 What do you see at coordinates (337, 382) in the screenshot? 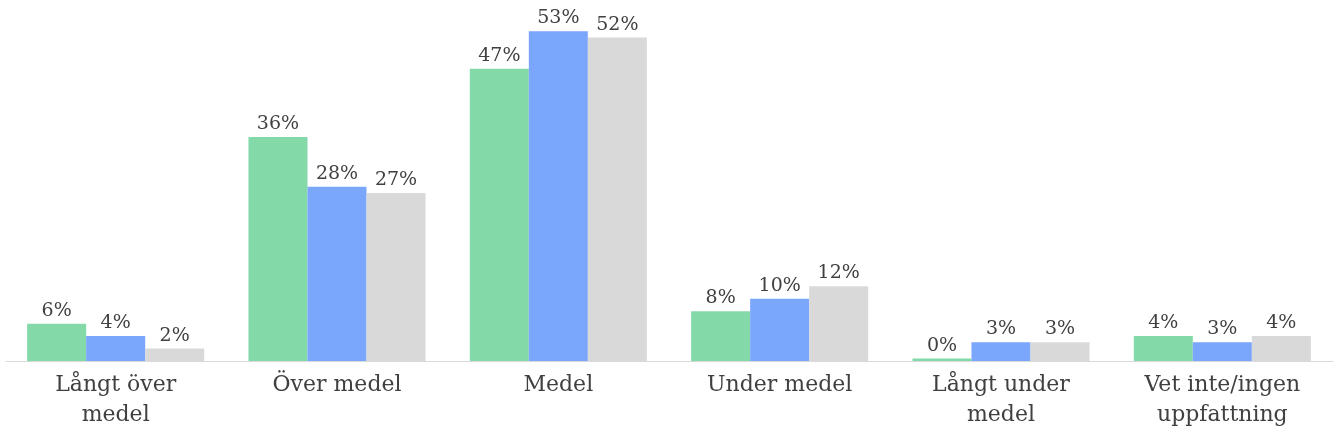
I see `x-tick-label: Över medel` at bounding box center [337, 382].